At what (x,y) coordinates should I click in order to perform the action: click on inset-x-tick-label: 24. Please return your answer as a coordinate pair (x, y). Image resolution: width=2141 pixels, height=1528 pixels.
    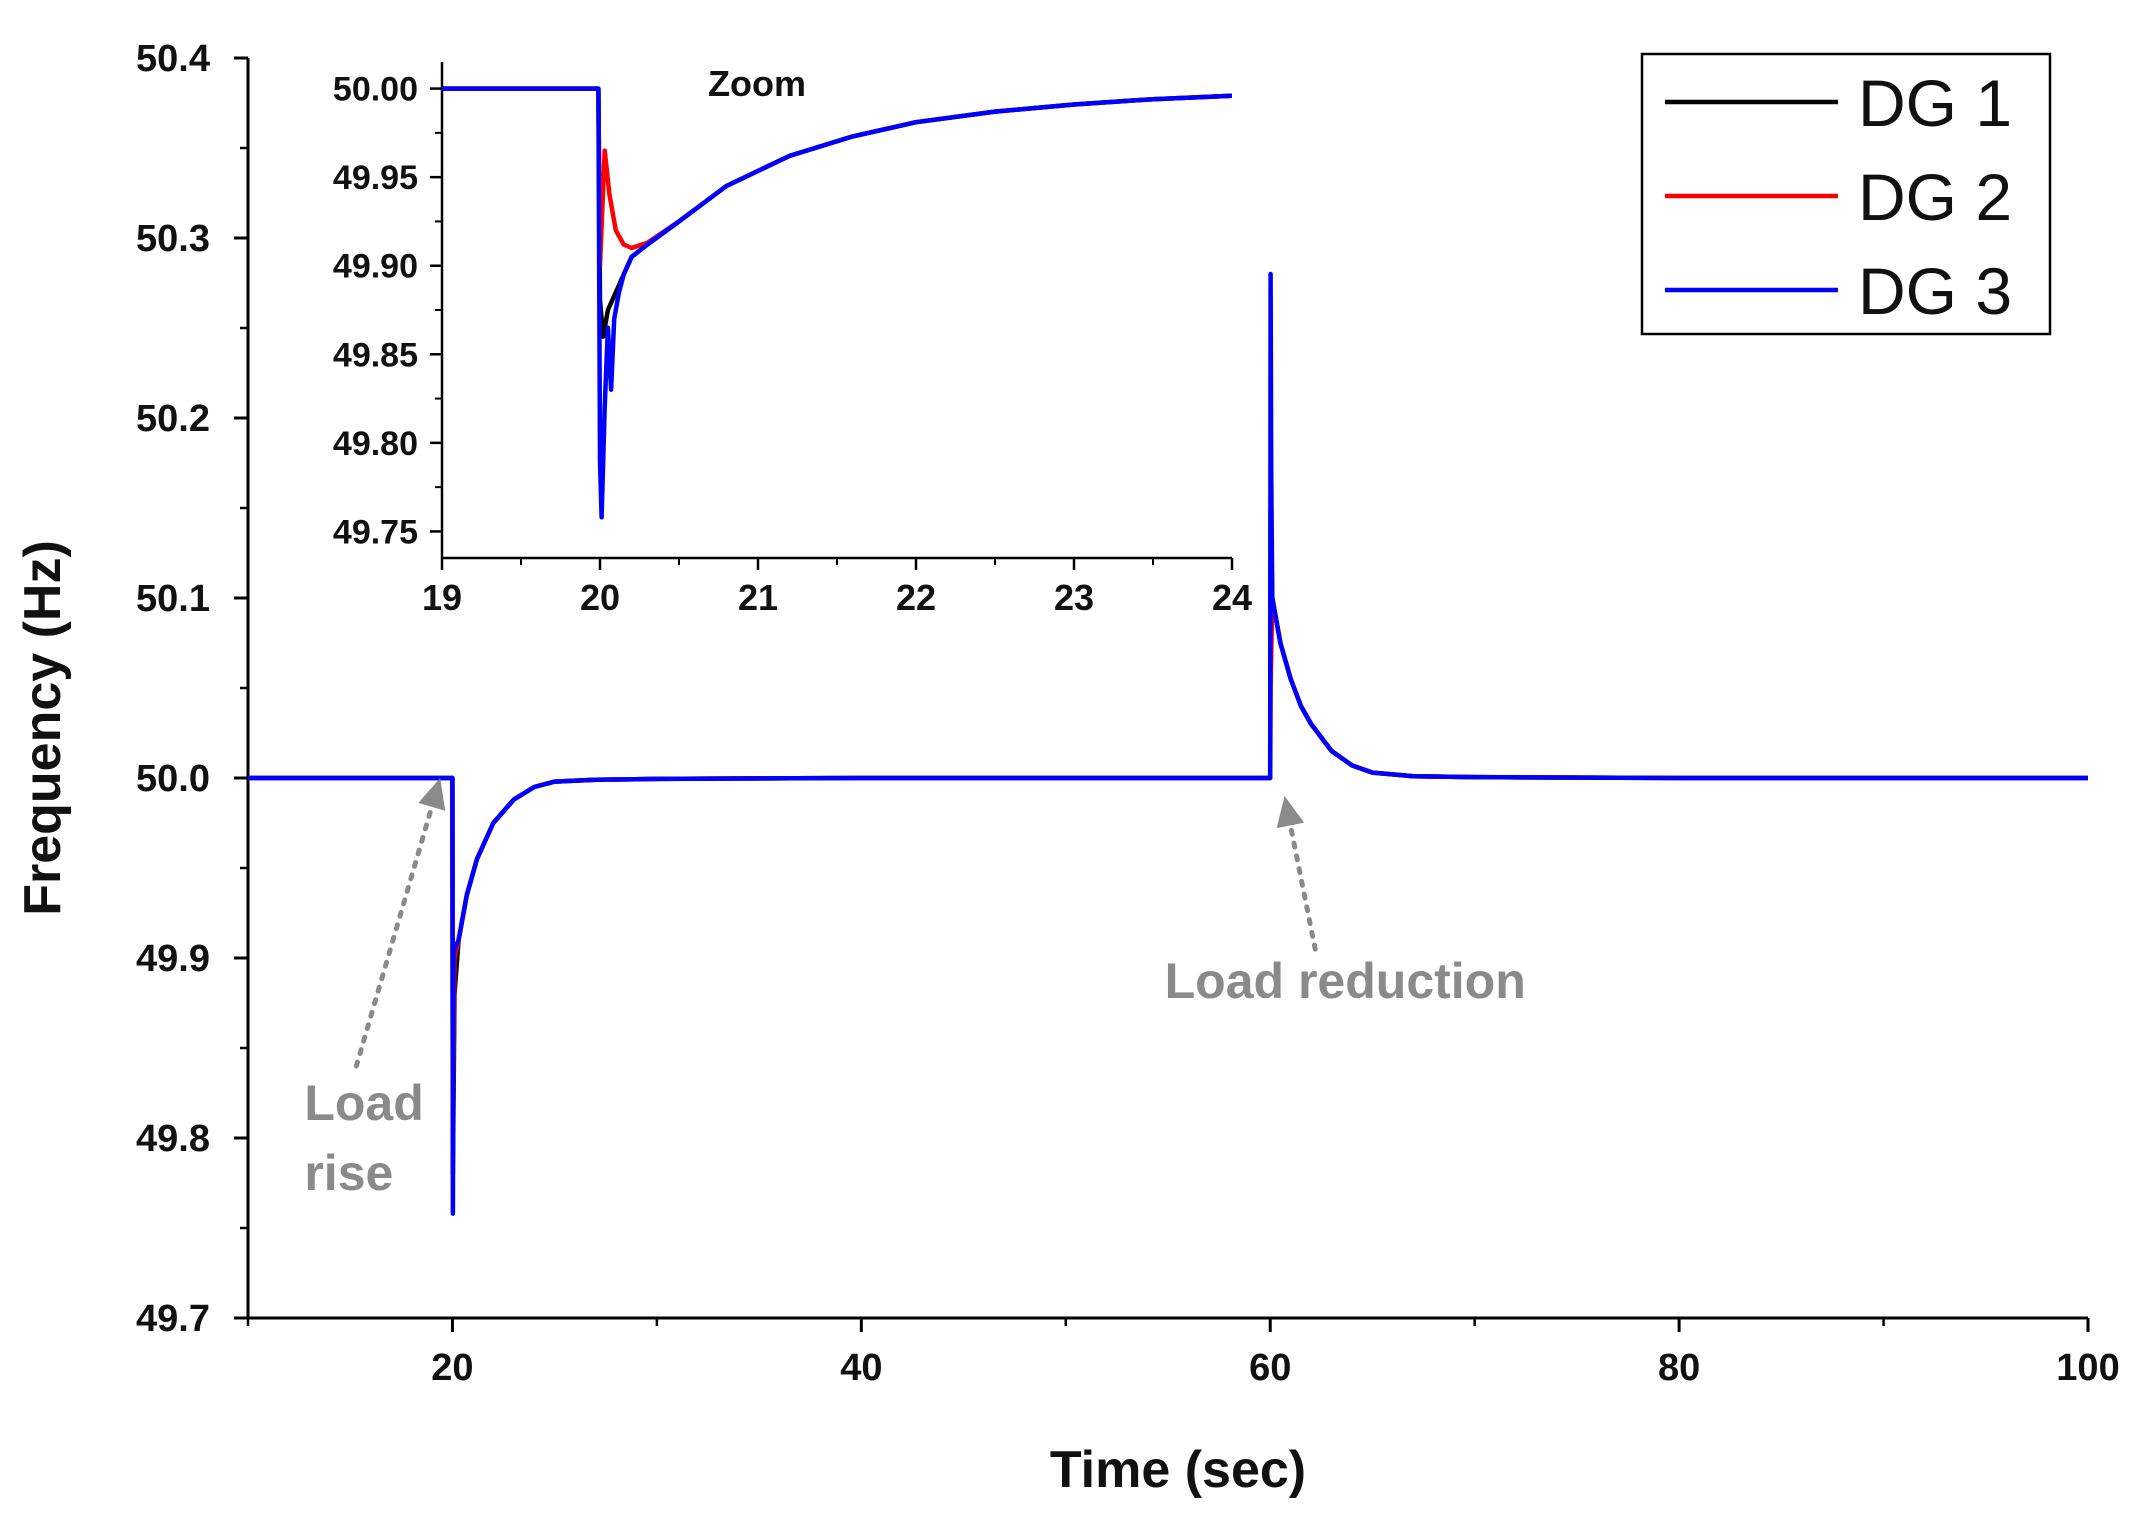
    Looking at the image, I should click on (1232, 597).